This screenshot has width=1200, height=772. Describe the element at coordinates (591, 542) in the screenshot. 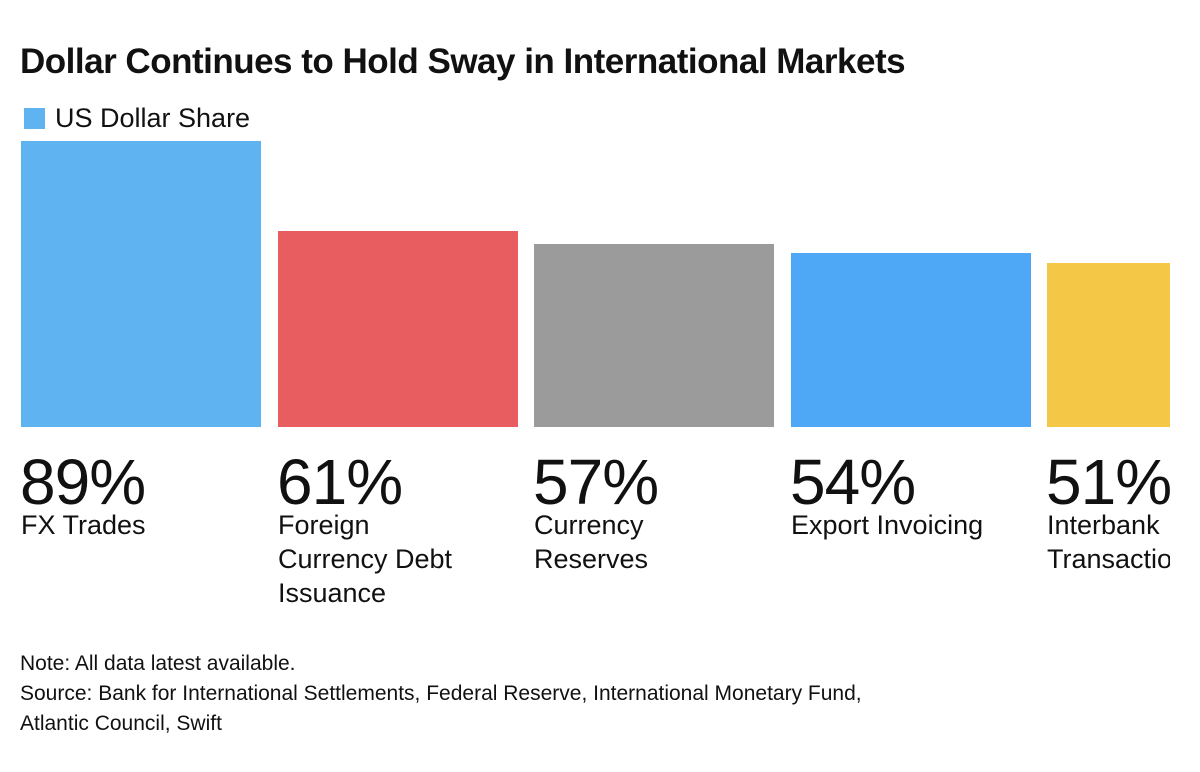

I see `category-label-3: Currency Reserves` at that location.